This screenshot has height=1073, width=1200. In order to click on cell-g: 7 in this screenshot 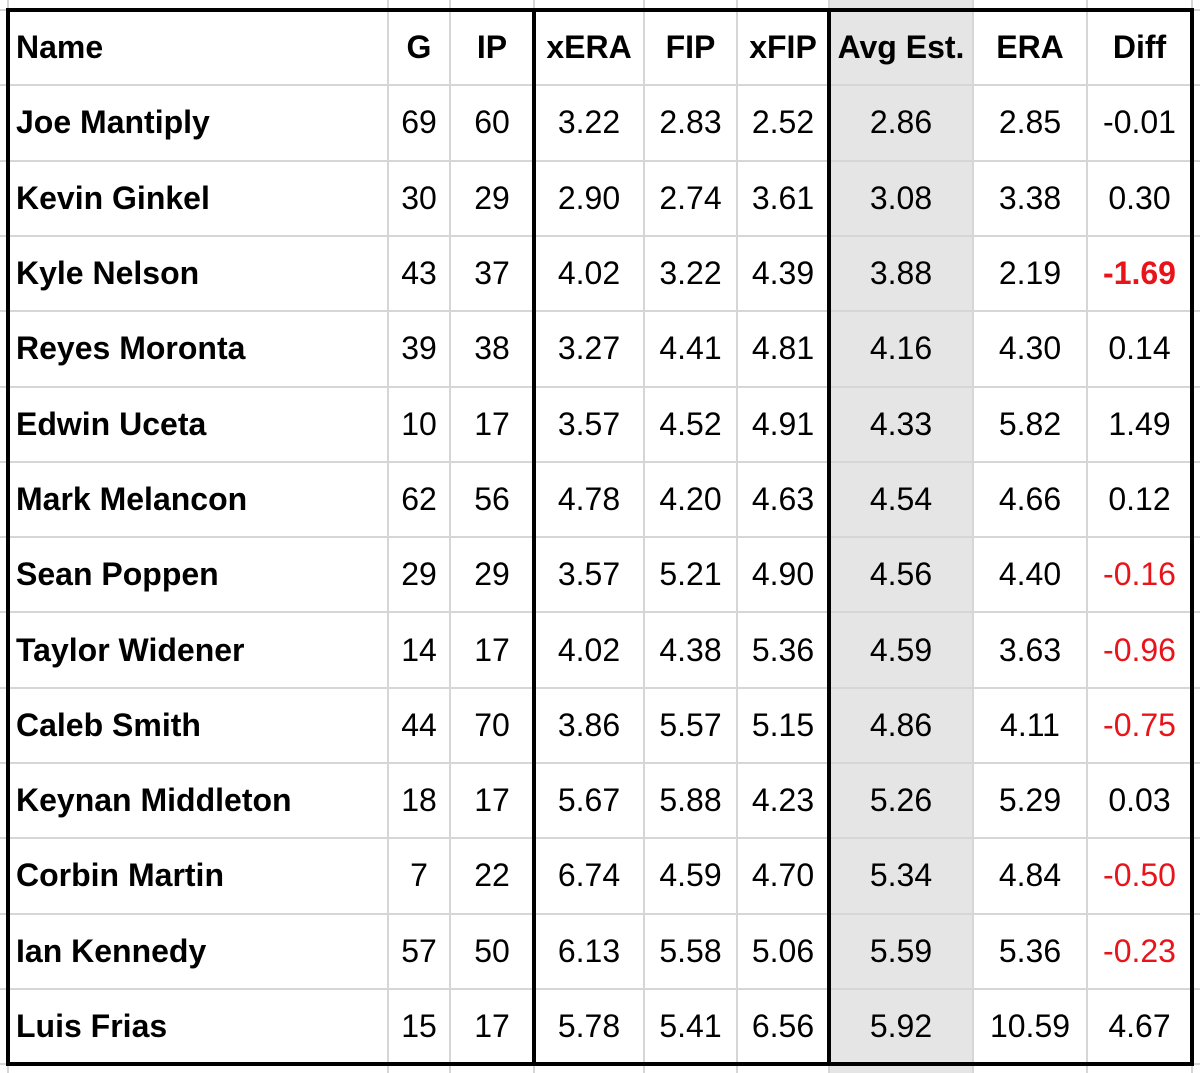, I will do `click(419, 875)`.